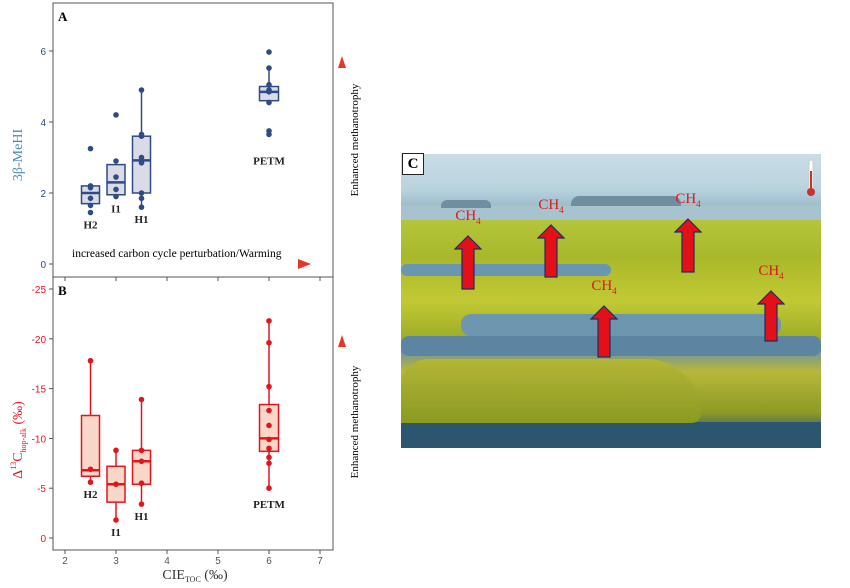  What do you see at coordinates (269, 561) in the screenshot?
I see `x-tick-label: 6` at bounding box center [269, 561].